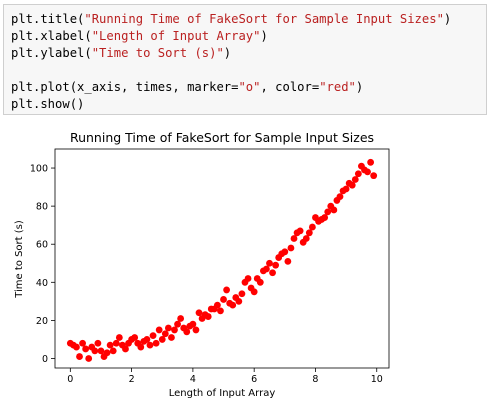  Describe the element at coordinates (157, 53) in the screenshot. I see `code-string: "Time to Sort (s)"` at that location.